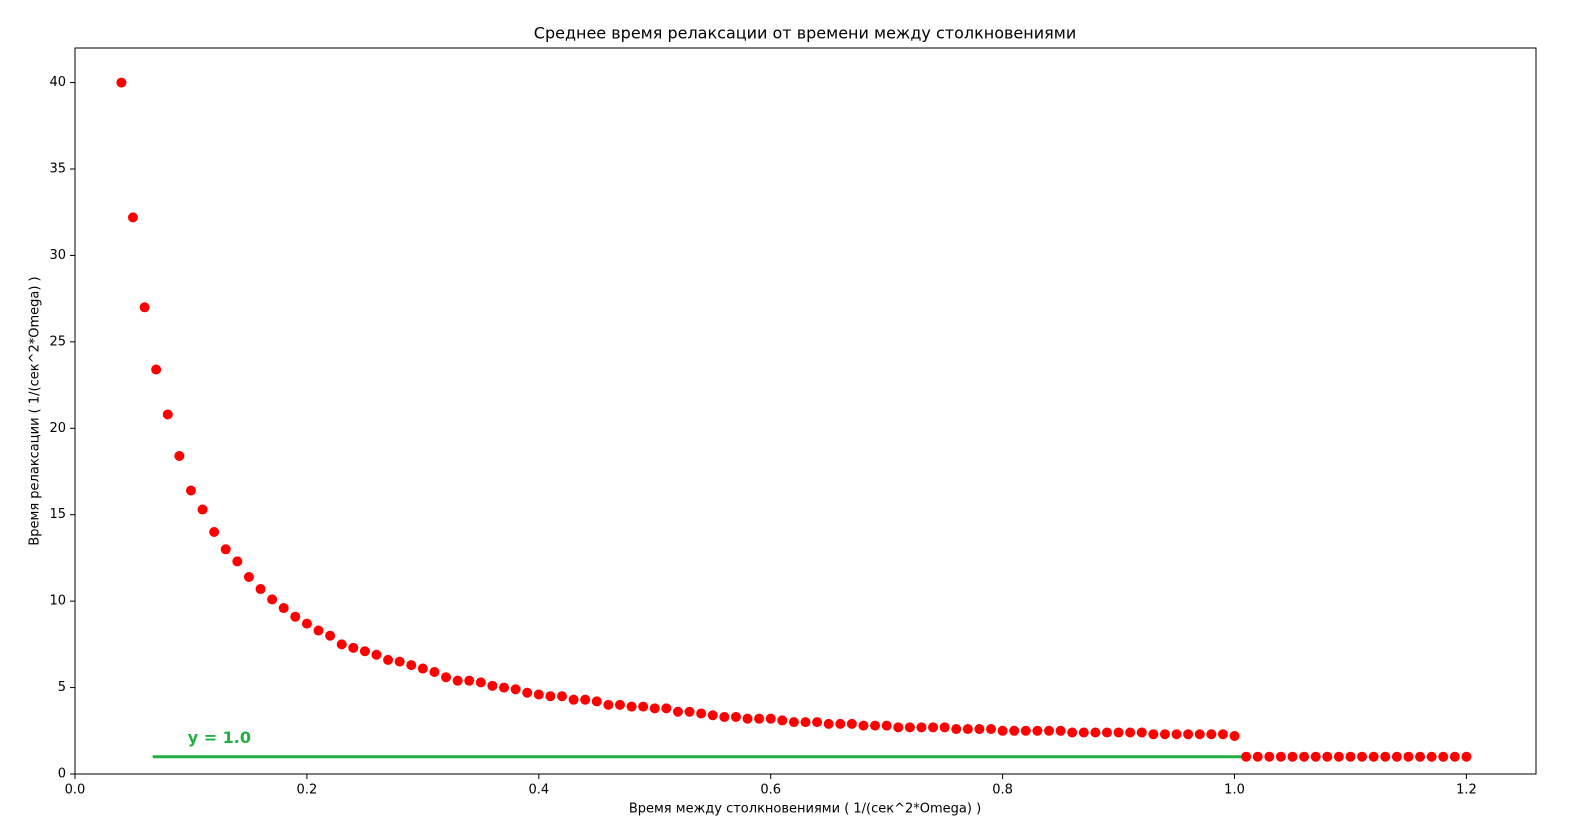  I want to click on x-tick-label: 0.6, so click(770, 790).